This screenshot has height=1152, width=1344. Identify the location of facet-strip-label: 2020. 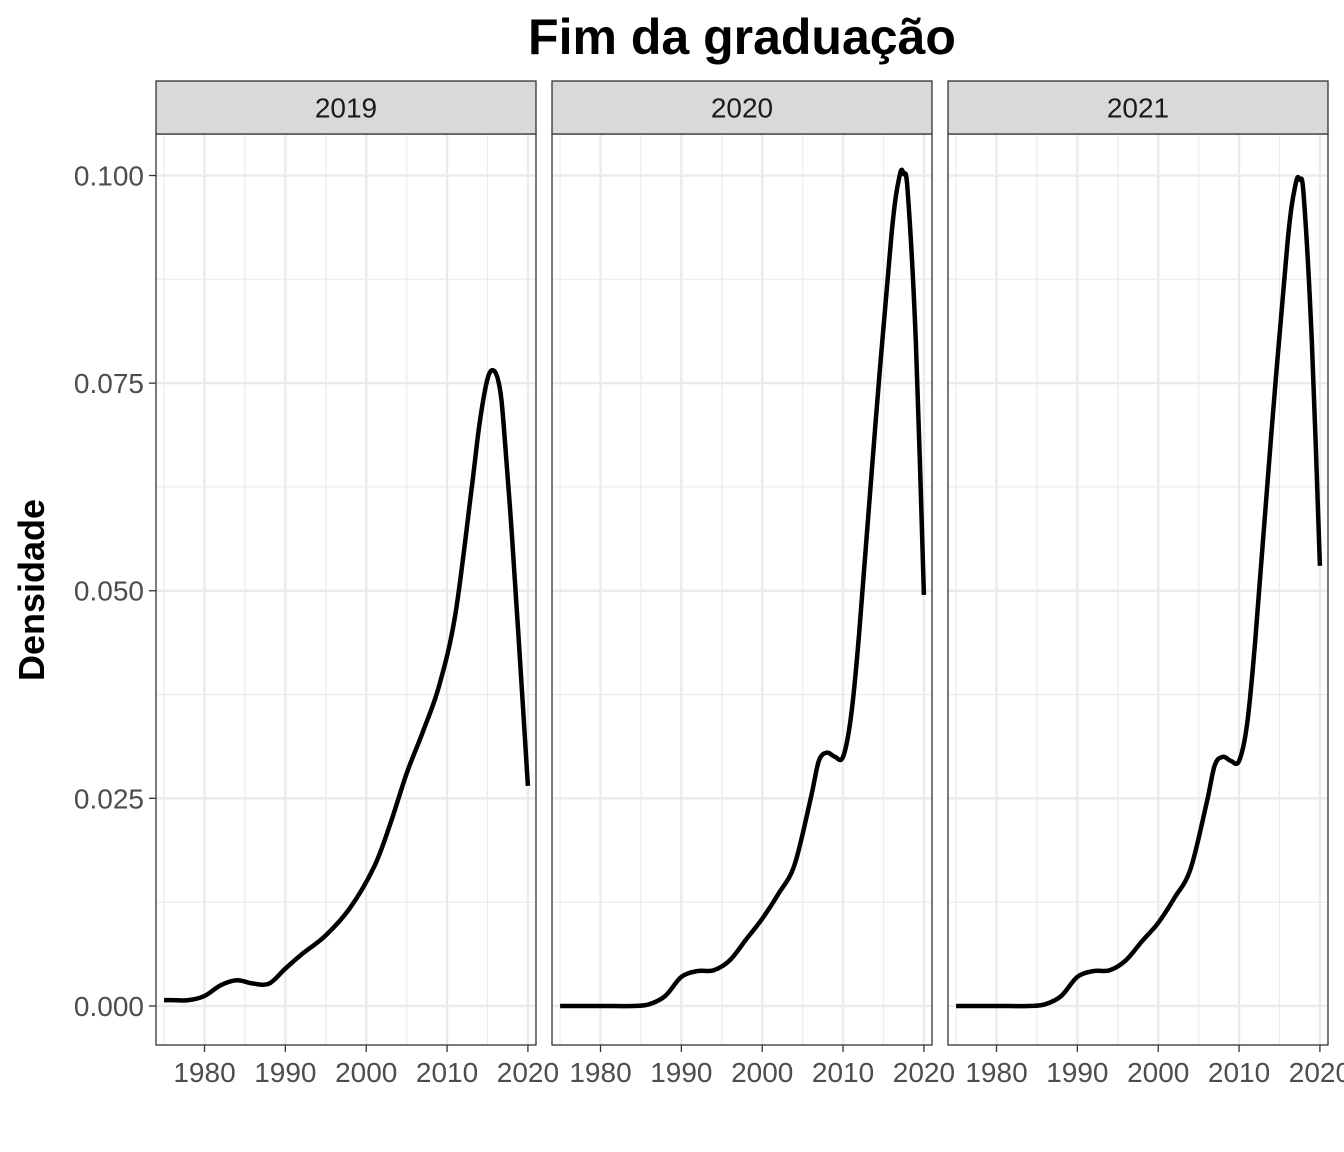
(742, 108).